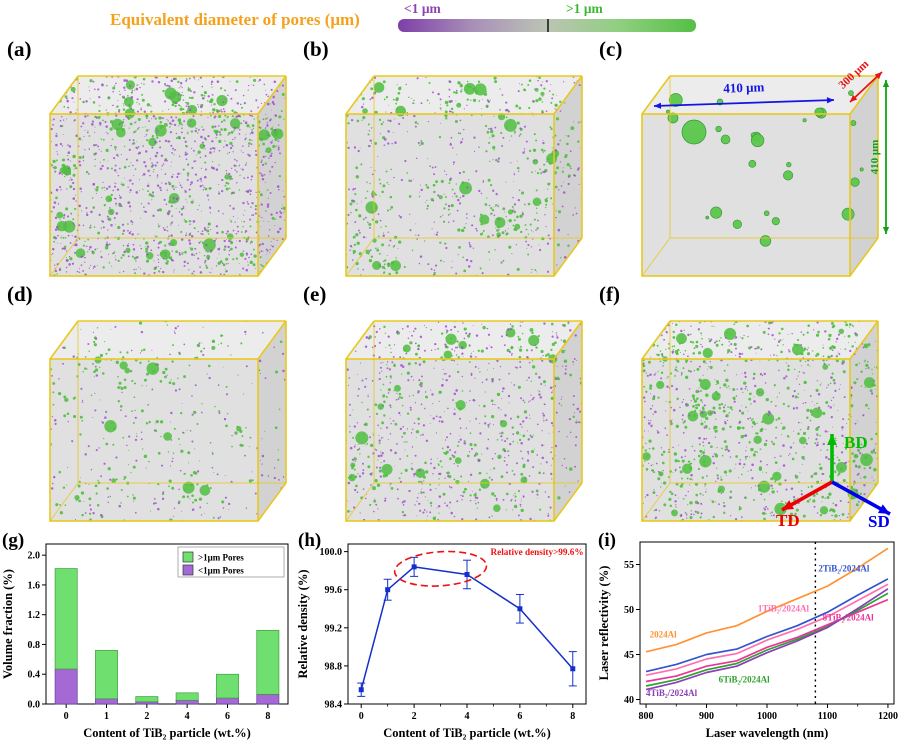 Image resolution: width=908 pixels, height=746 pixels. What do you see at coordinates (856, 442) in the screenshot?
I see `axis-label-bd: BD` at bounding box center [856, 442].